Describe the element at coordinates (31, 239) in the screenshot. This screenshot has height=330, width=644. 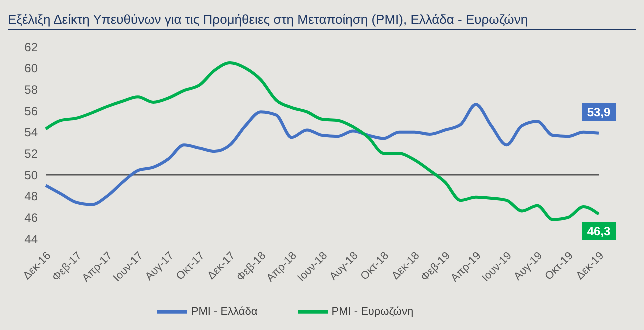
I see `y-tick-label: 44` at that location.